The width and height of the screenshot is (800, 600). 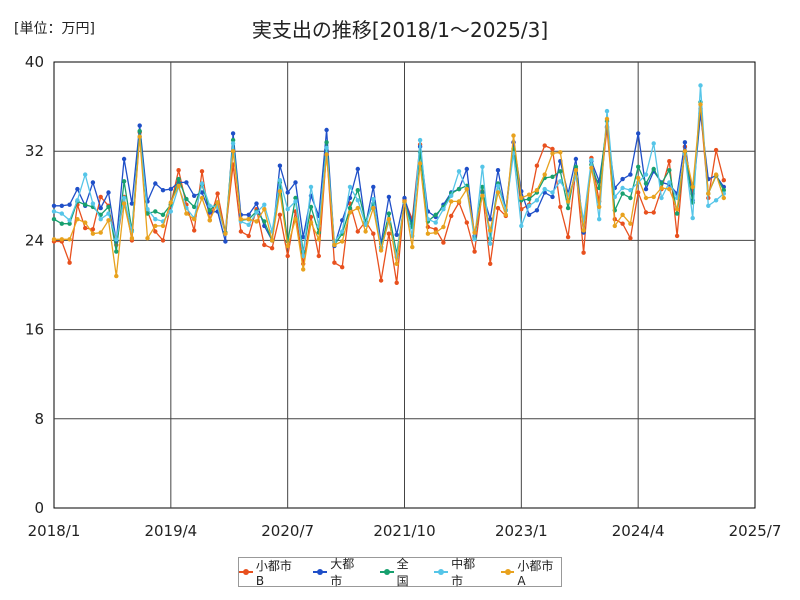 I want to click on legend-item: 大都市, so click(x=339, y=572).